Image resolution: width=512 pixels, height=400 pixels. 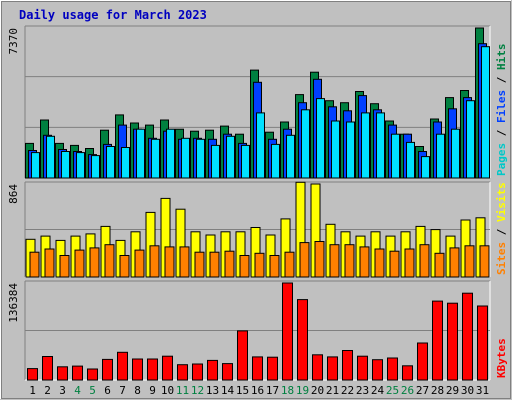 I want to click on x-tick-label: 3, so click(x=62, y=390).